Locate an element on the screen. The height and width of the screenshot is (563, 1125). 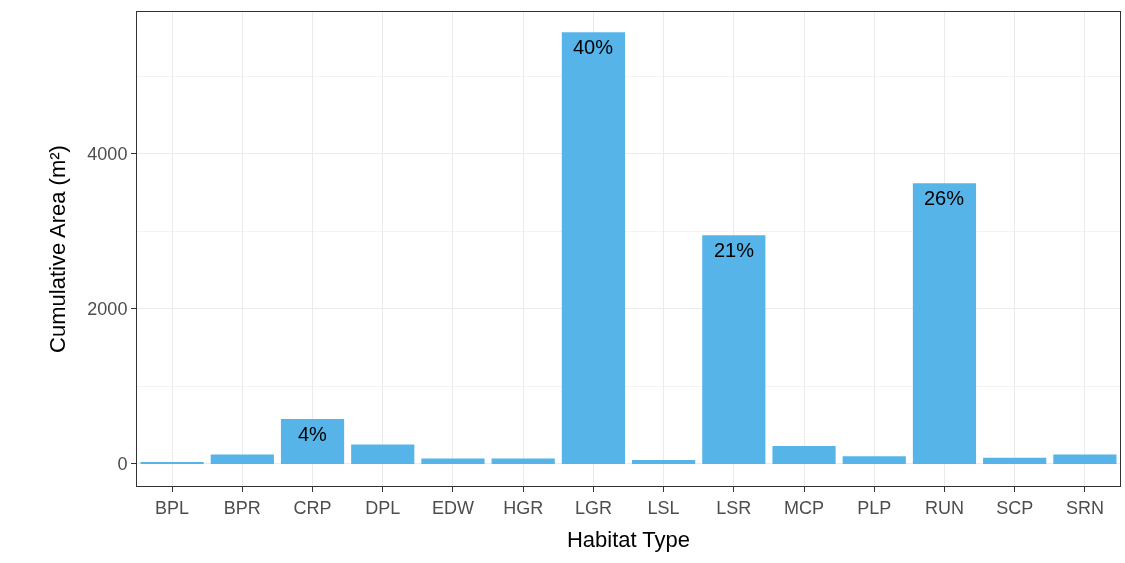
y-tick-label: 4000 is located at coordinates (107, 154).